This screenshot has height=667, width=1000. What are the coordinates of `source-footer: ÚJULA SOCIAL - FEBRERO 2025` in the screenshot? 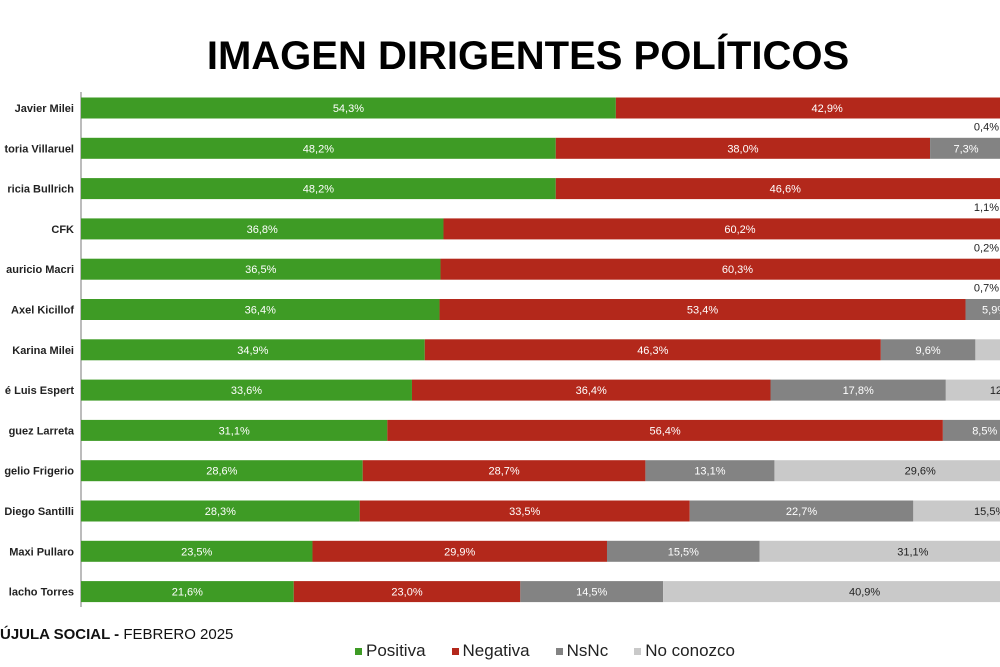 It's located at (116, 634).